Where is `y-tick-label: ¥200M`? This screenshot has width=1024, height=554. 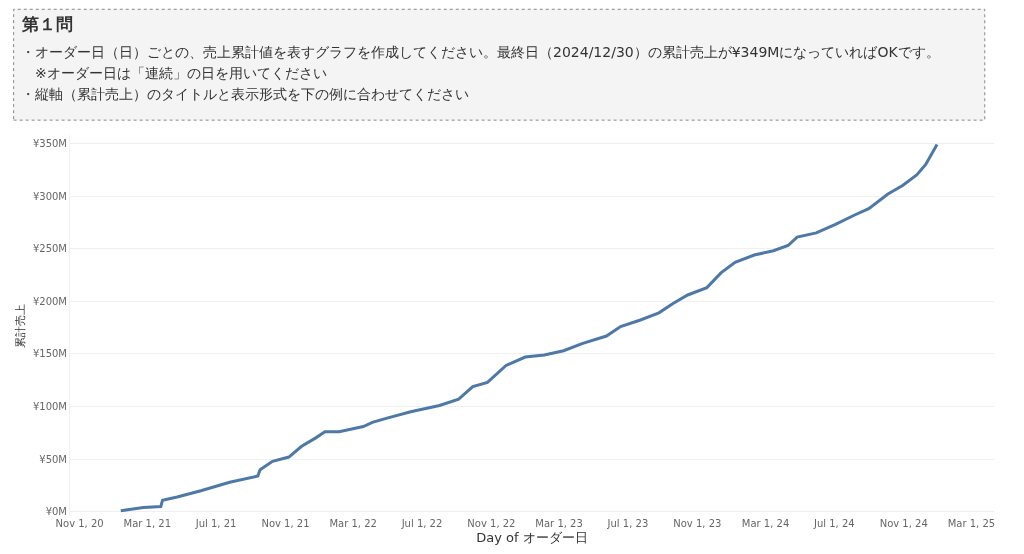 y-tick-label: ¥200M is located at coordinates (49, 301).